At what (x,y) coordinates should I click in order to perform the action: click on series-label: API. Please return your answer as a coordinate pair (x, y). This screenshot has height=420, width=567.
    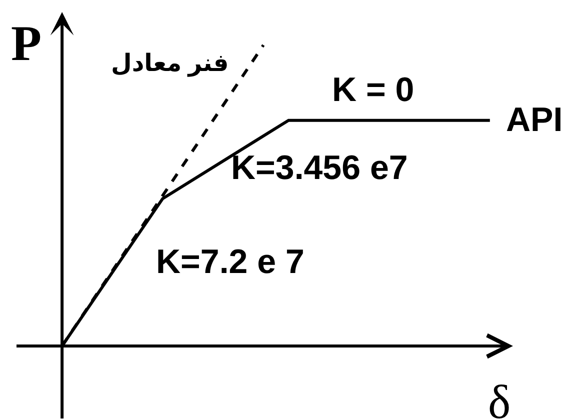
    Looking at the image, I should click on (534, 120).